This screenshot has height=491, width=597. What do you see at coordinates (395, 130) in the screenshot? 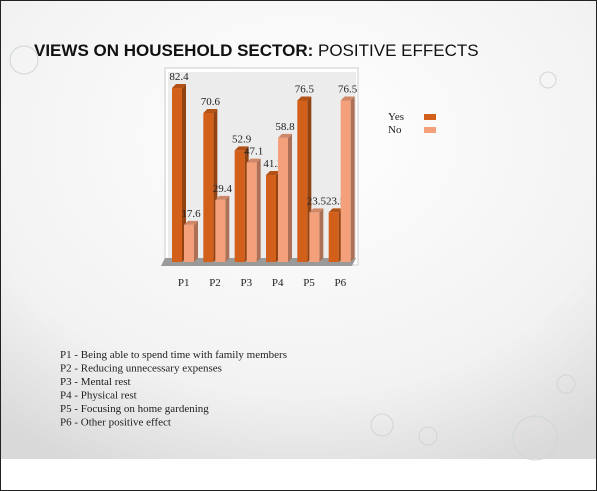
I see `legend-label: No` at bounding box center [395, 130].